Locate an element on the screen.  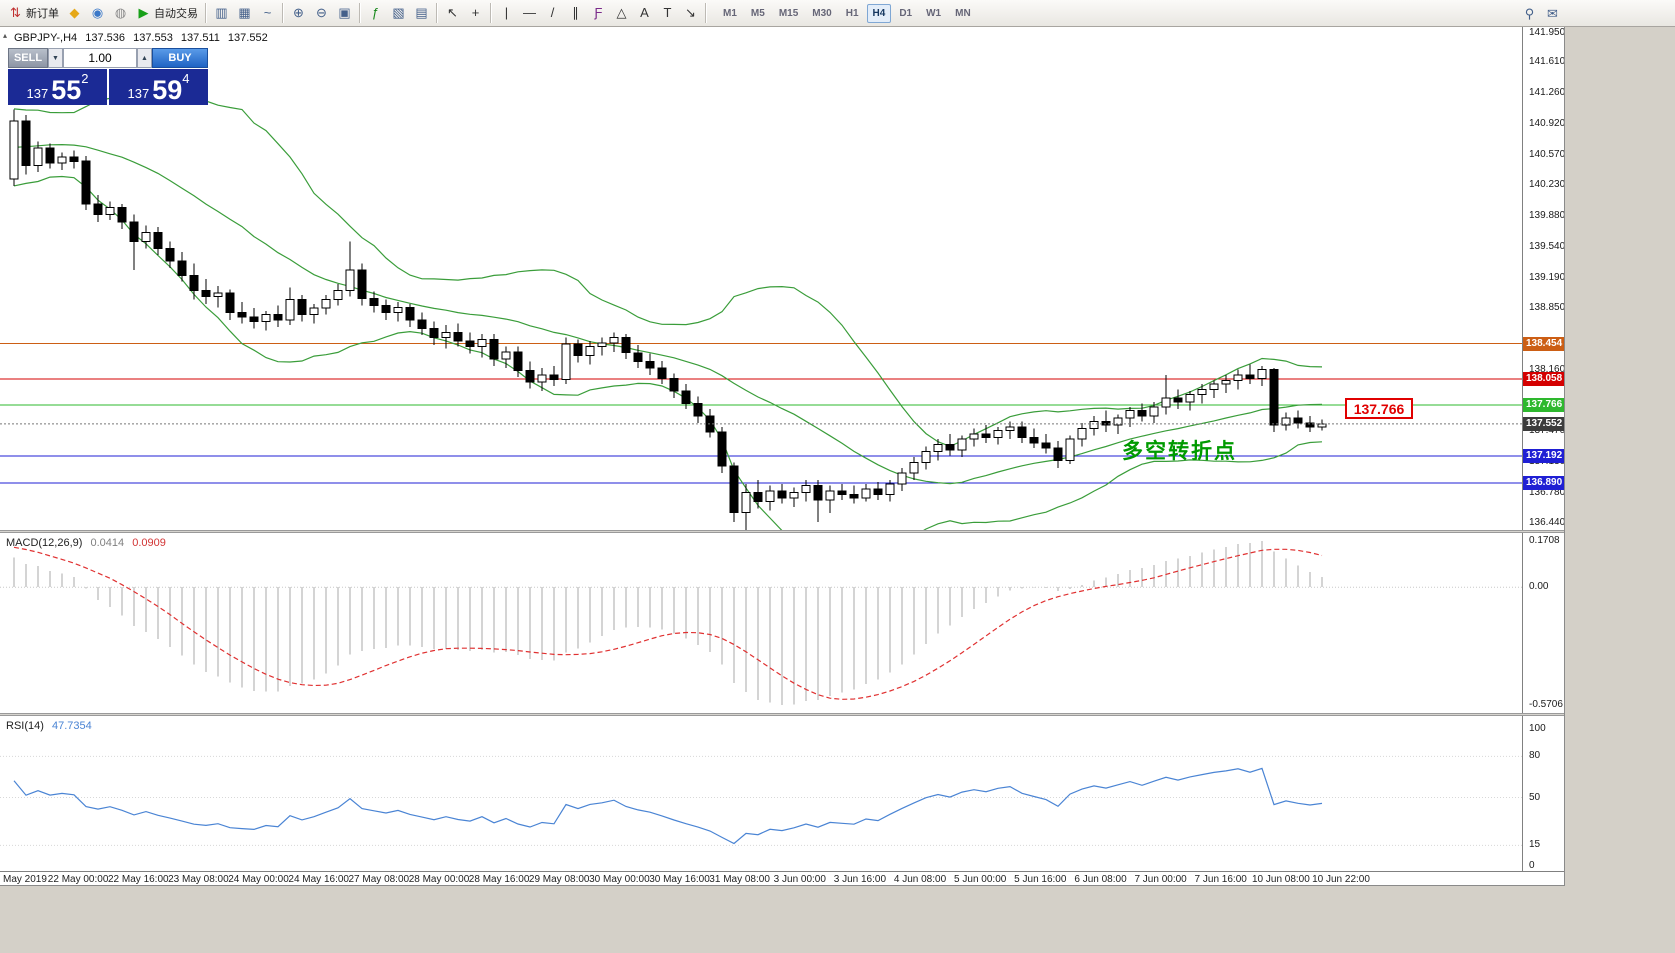
time-axis-label: 5 Jun 16:00 is located at coordinates (1040, 879).